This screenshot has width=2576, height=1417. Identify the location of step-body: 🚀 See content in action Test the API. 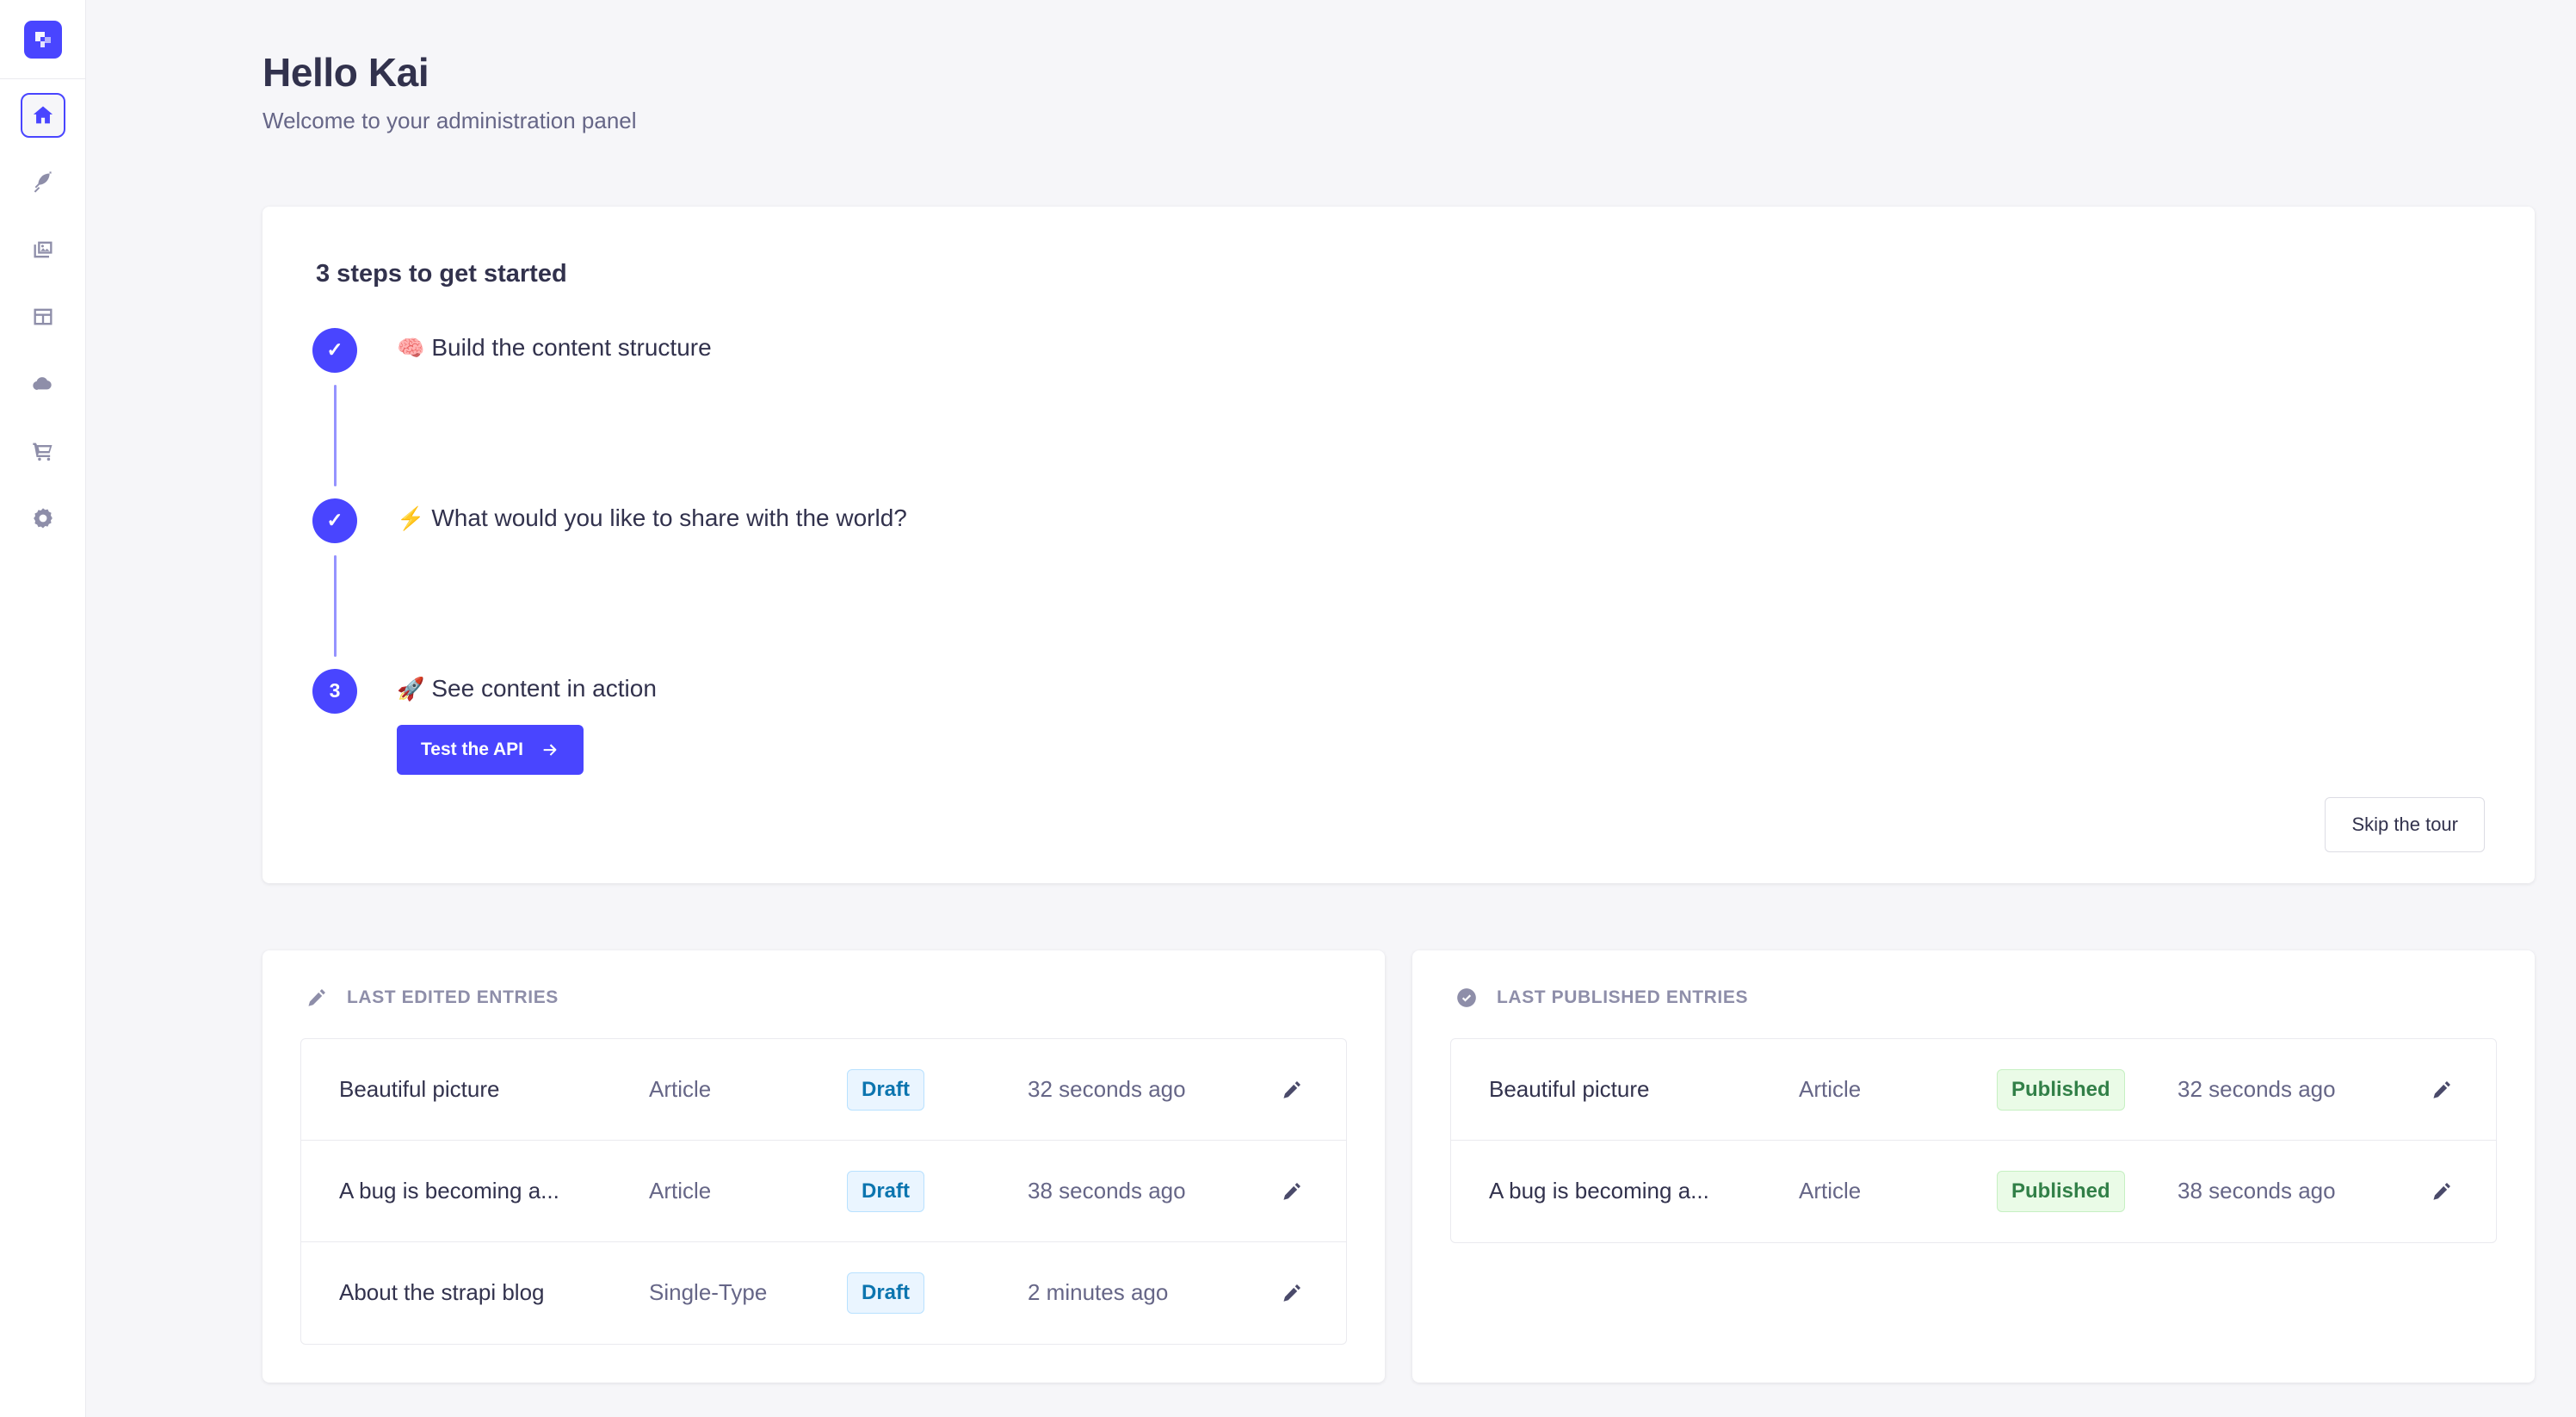
(507, 722).